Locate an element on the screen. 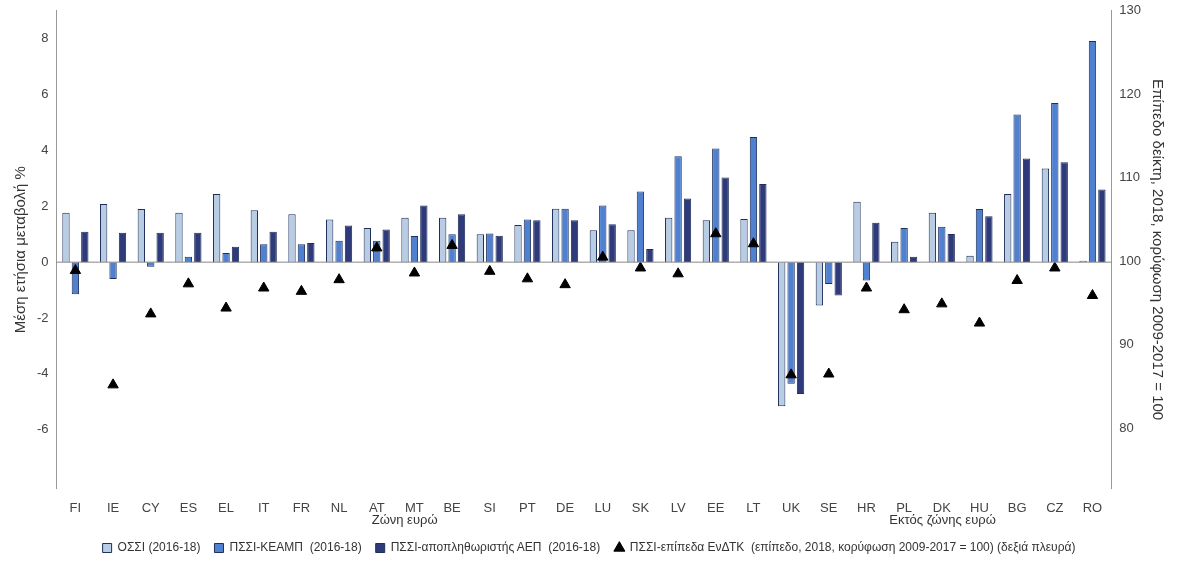 The width and height of the screenshot is (1190, 568). x-tick-label: LV is located at coordinates (678, 507).